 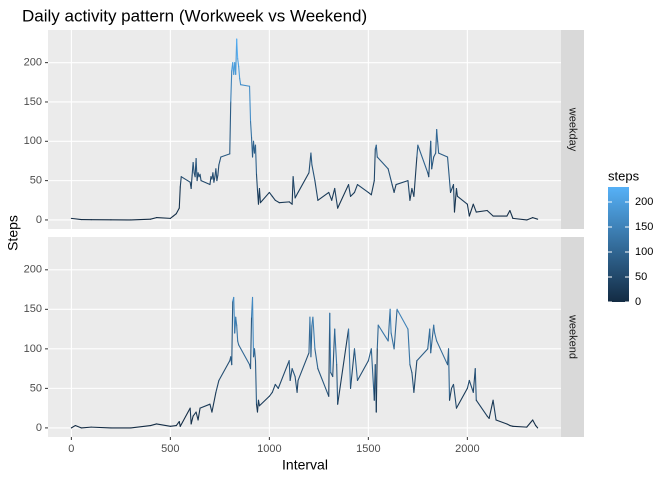 What do you see at coordinates (644, 227) in the screenshot?
I see `colorbar-label: 150` at bounding box center [644, 227].